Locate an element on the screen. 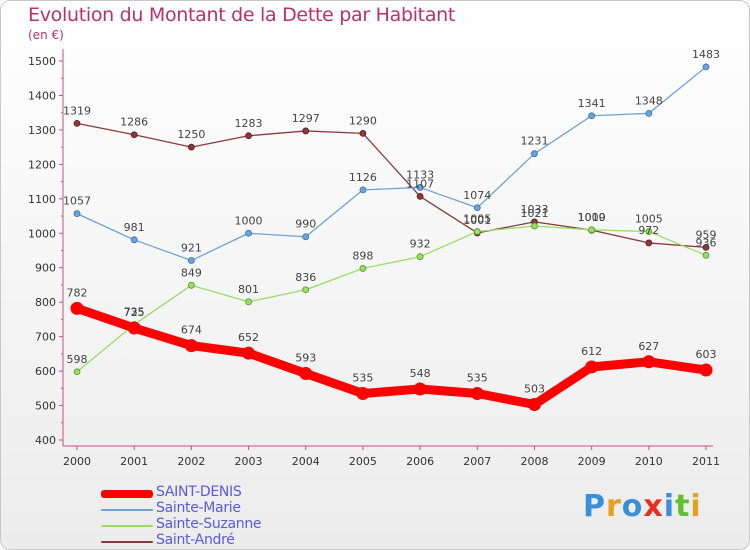  data-label: 1133 is located at coordinates (420, 174).